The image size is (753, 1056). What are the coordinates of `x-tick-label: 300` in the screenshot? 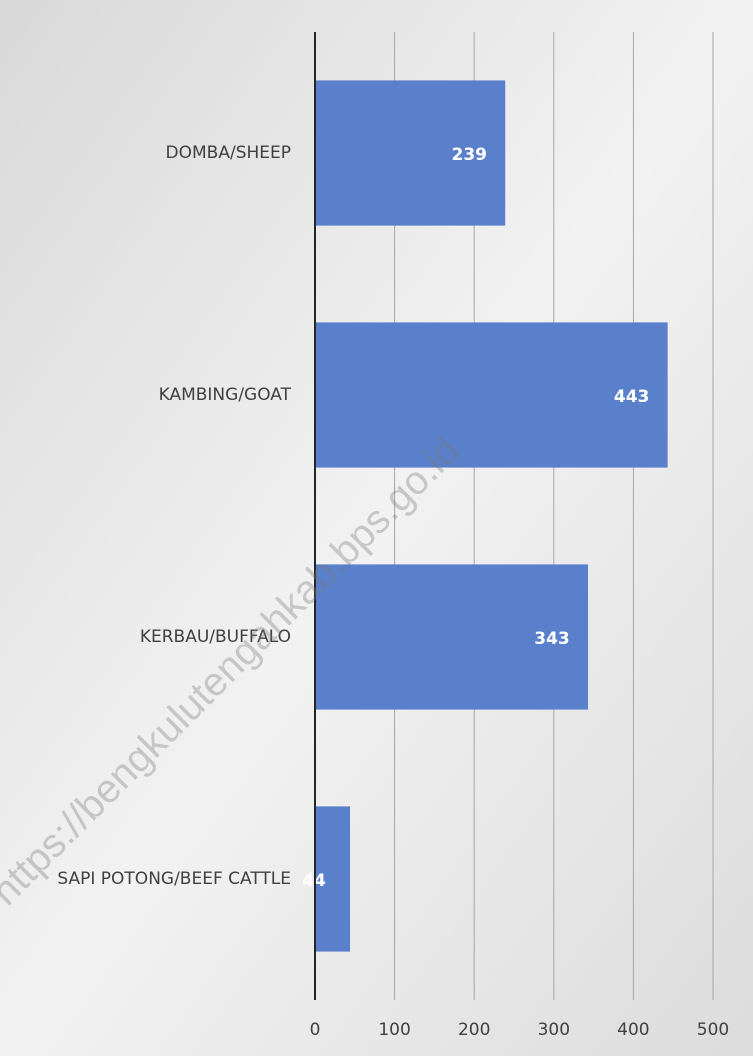 It's located at (554, 1030).